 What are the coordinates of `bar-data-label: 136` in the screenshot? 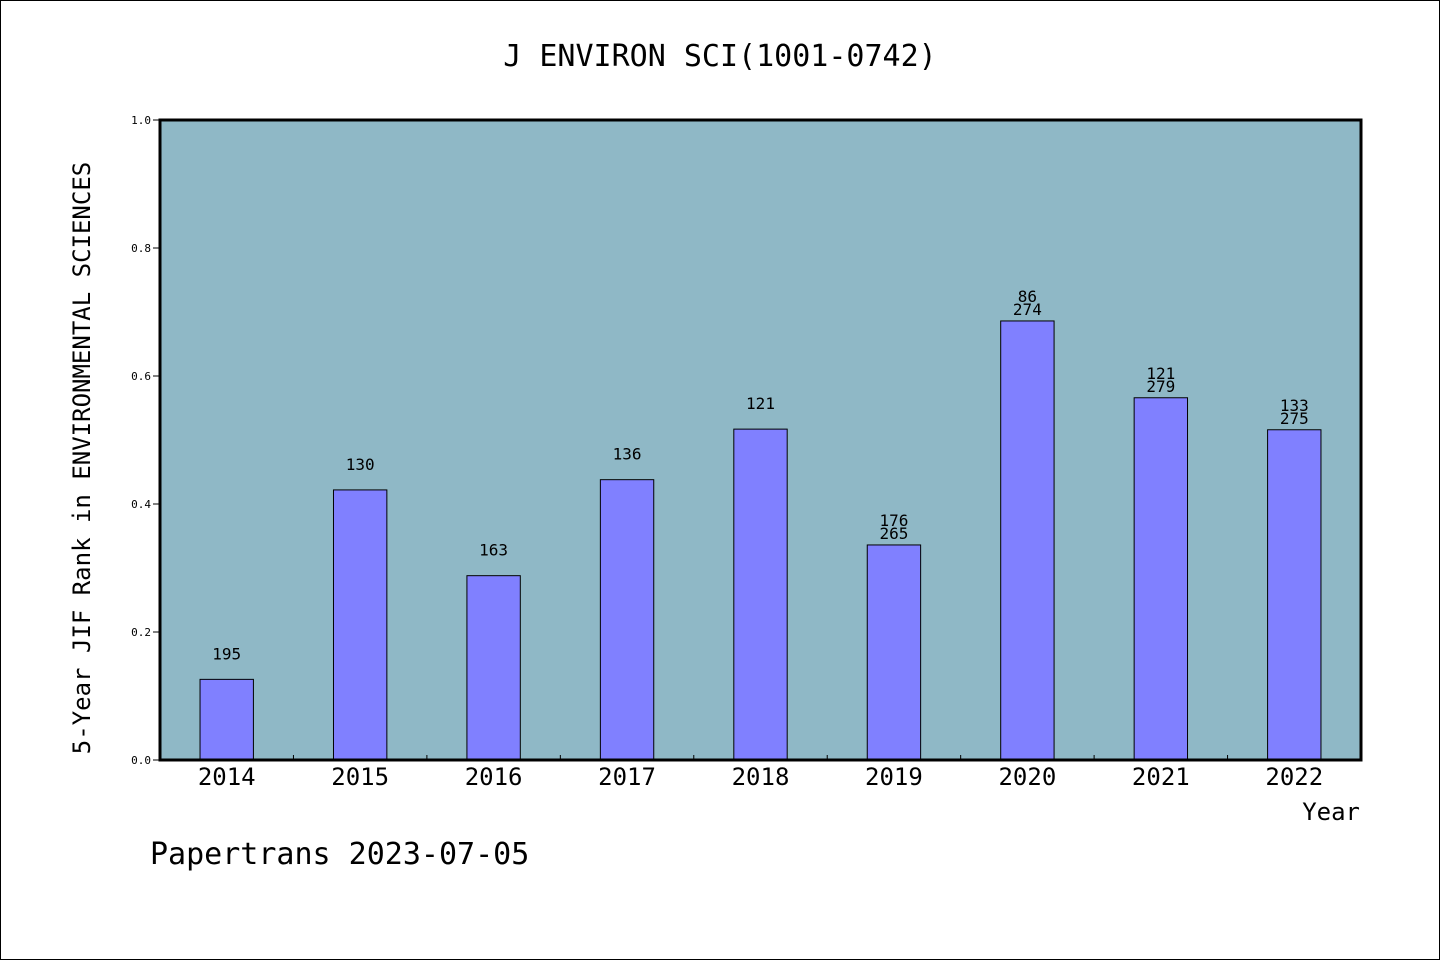 It's located at (627, 454).